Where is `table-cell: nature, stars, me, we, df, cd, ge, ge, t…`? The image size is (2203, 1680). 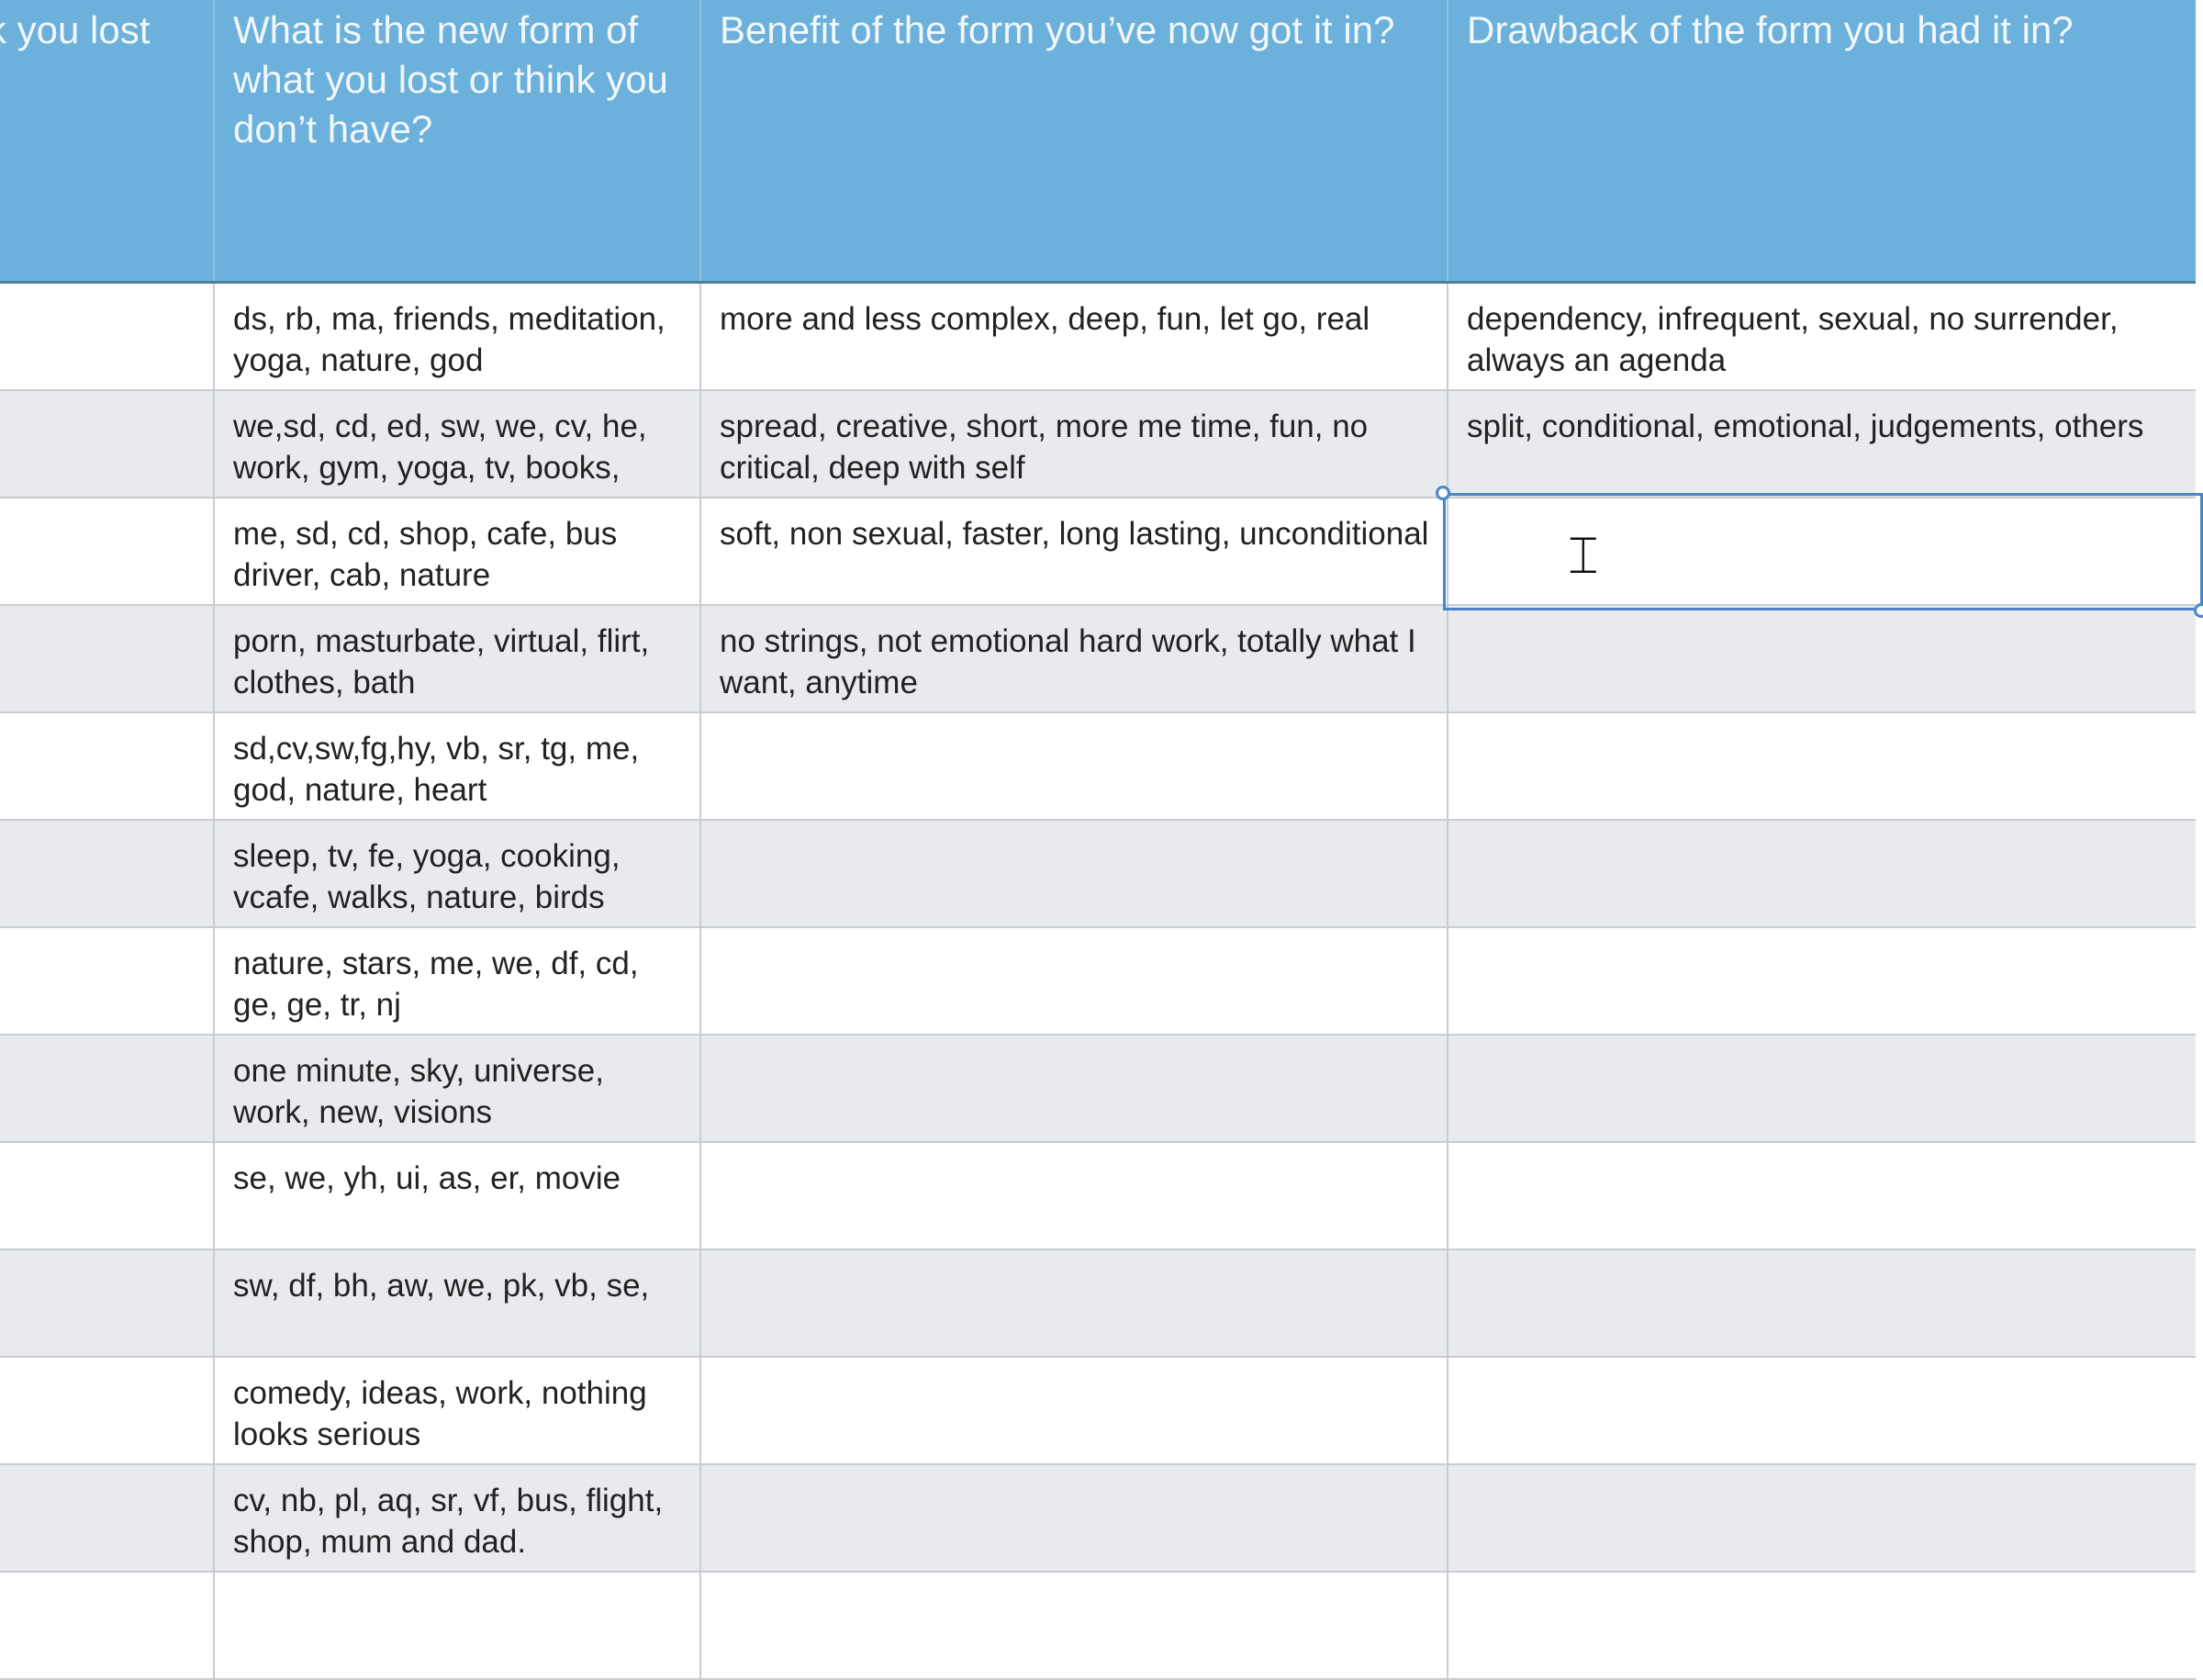
table-cell: nature, stars, me, we, df, cd, ge, ge, t… is located at coordinates (458, 981).